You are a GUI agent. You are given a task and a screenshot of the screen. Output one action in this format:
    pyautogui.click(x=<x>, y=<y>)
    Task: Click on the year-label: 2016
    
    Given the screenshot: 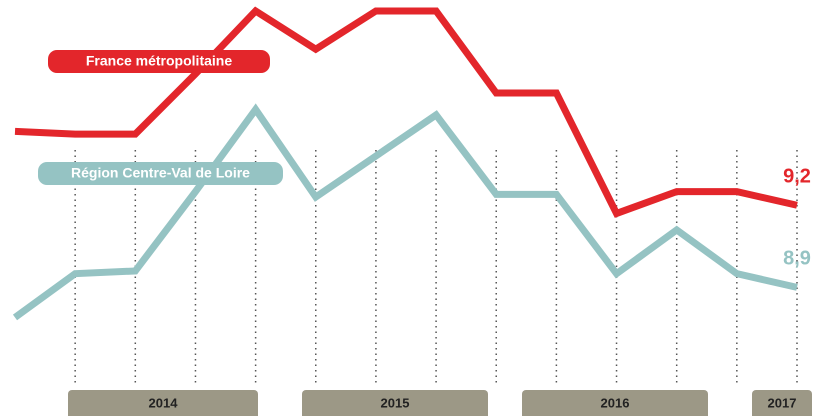 What is the action you would take?
    pyautogui.click(x=615, y=402)
    